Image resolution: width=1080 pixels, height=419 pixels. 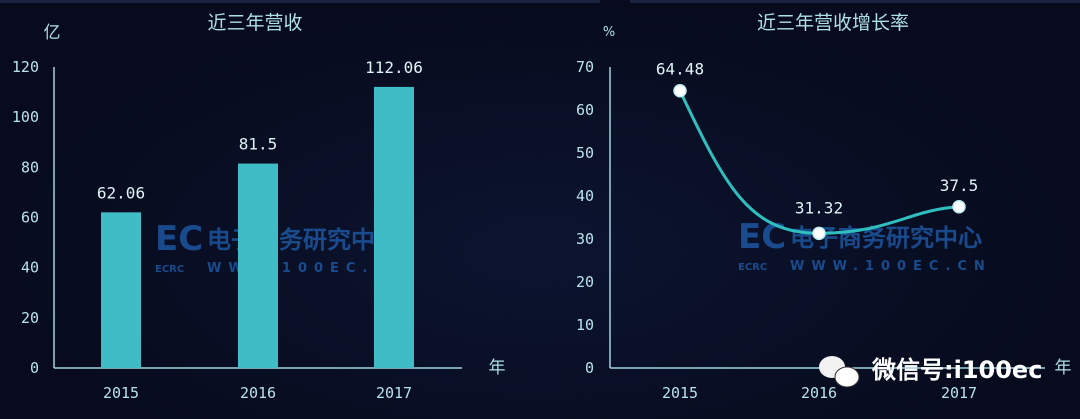 I want to click on y-tick-label: 80, so click(x=30, y=167).